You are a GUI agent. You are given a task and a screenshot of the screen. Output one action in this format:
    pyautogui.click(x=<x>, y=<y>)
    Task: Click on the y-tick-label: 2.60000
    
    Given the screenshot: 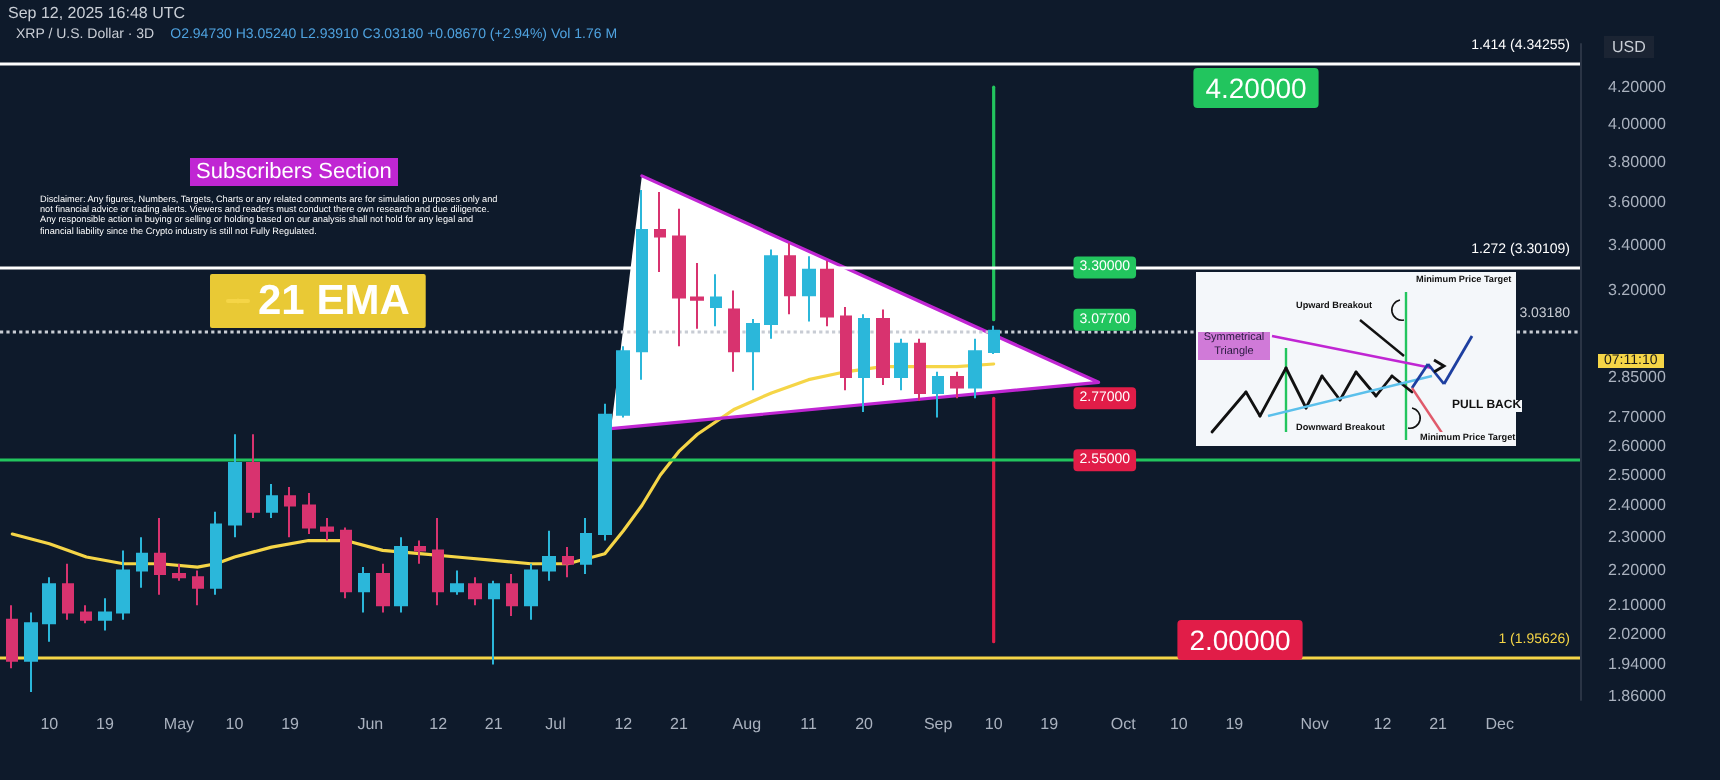 What is the action you would take?
    pyautogui.click(x=1637, y=445)
    